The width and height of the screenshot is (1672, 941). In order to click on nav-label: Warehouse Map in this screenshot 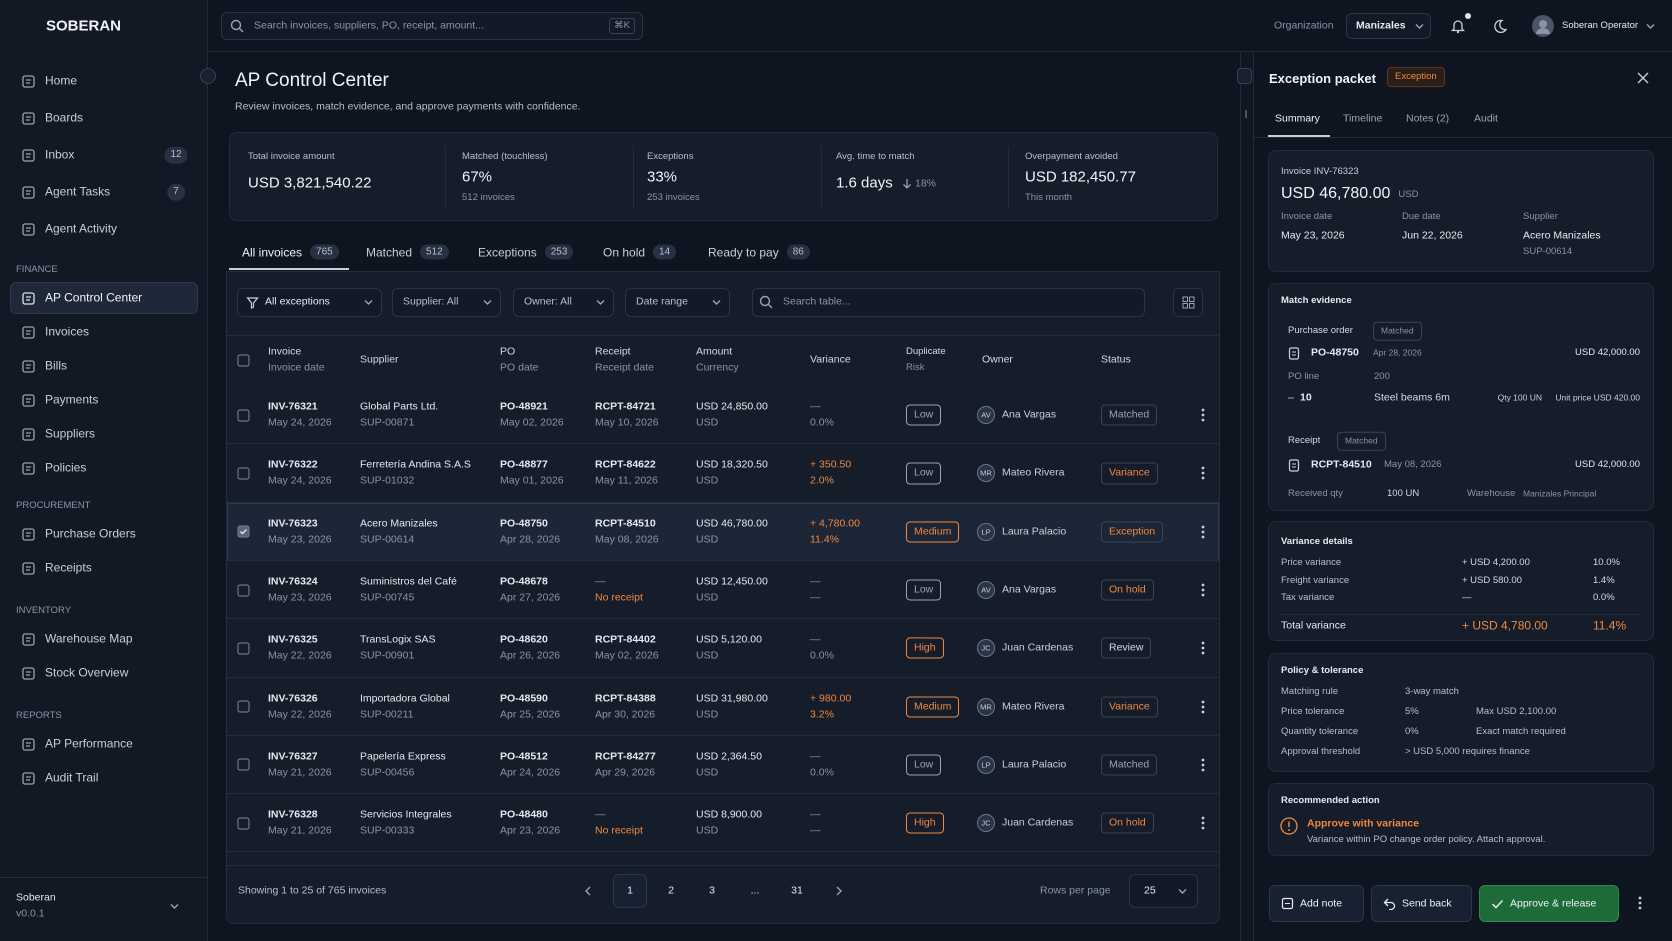, I will do `click(89, 638)`.